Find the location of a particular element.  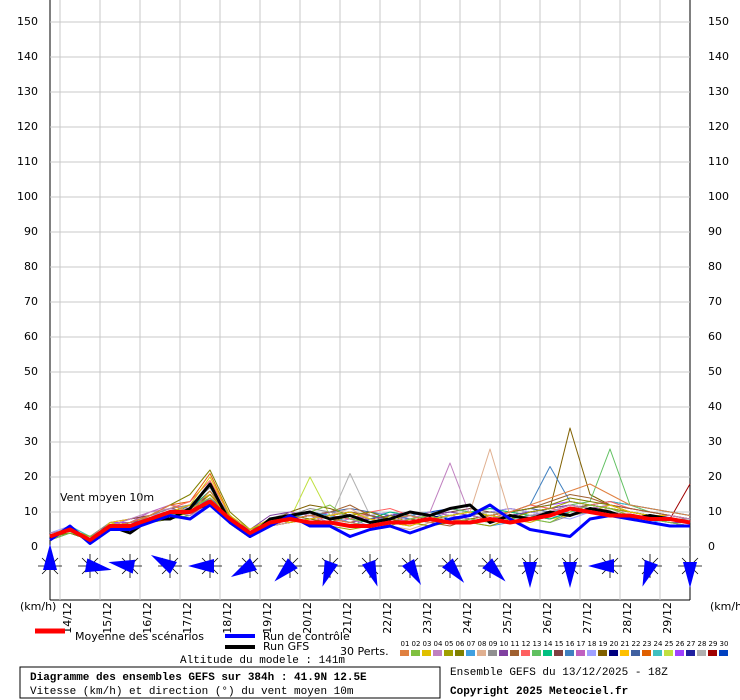

legend-label: Run de contrôle is located at coordinates (306, 636).